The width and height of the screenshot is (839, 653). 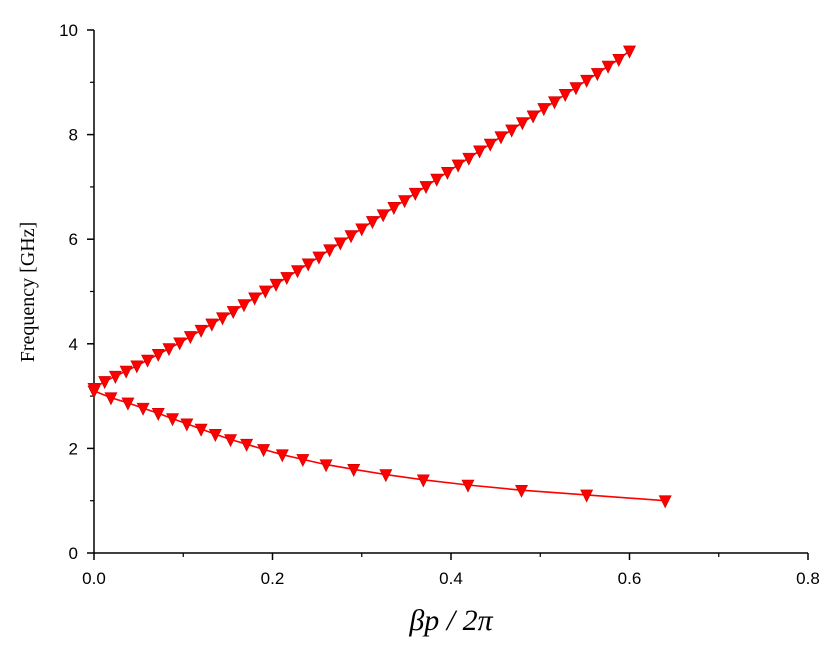 I want to click on x-tick-label: 0.6, so click(x=630, y=578).